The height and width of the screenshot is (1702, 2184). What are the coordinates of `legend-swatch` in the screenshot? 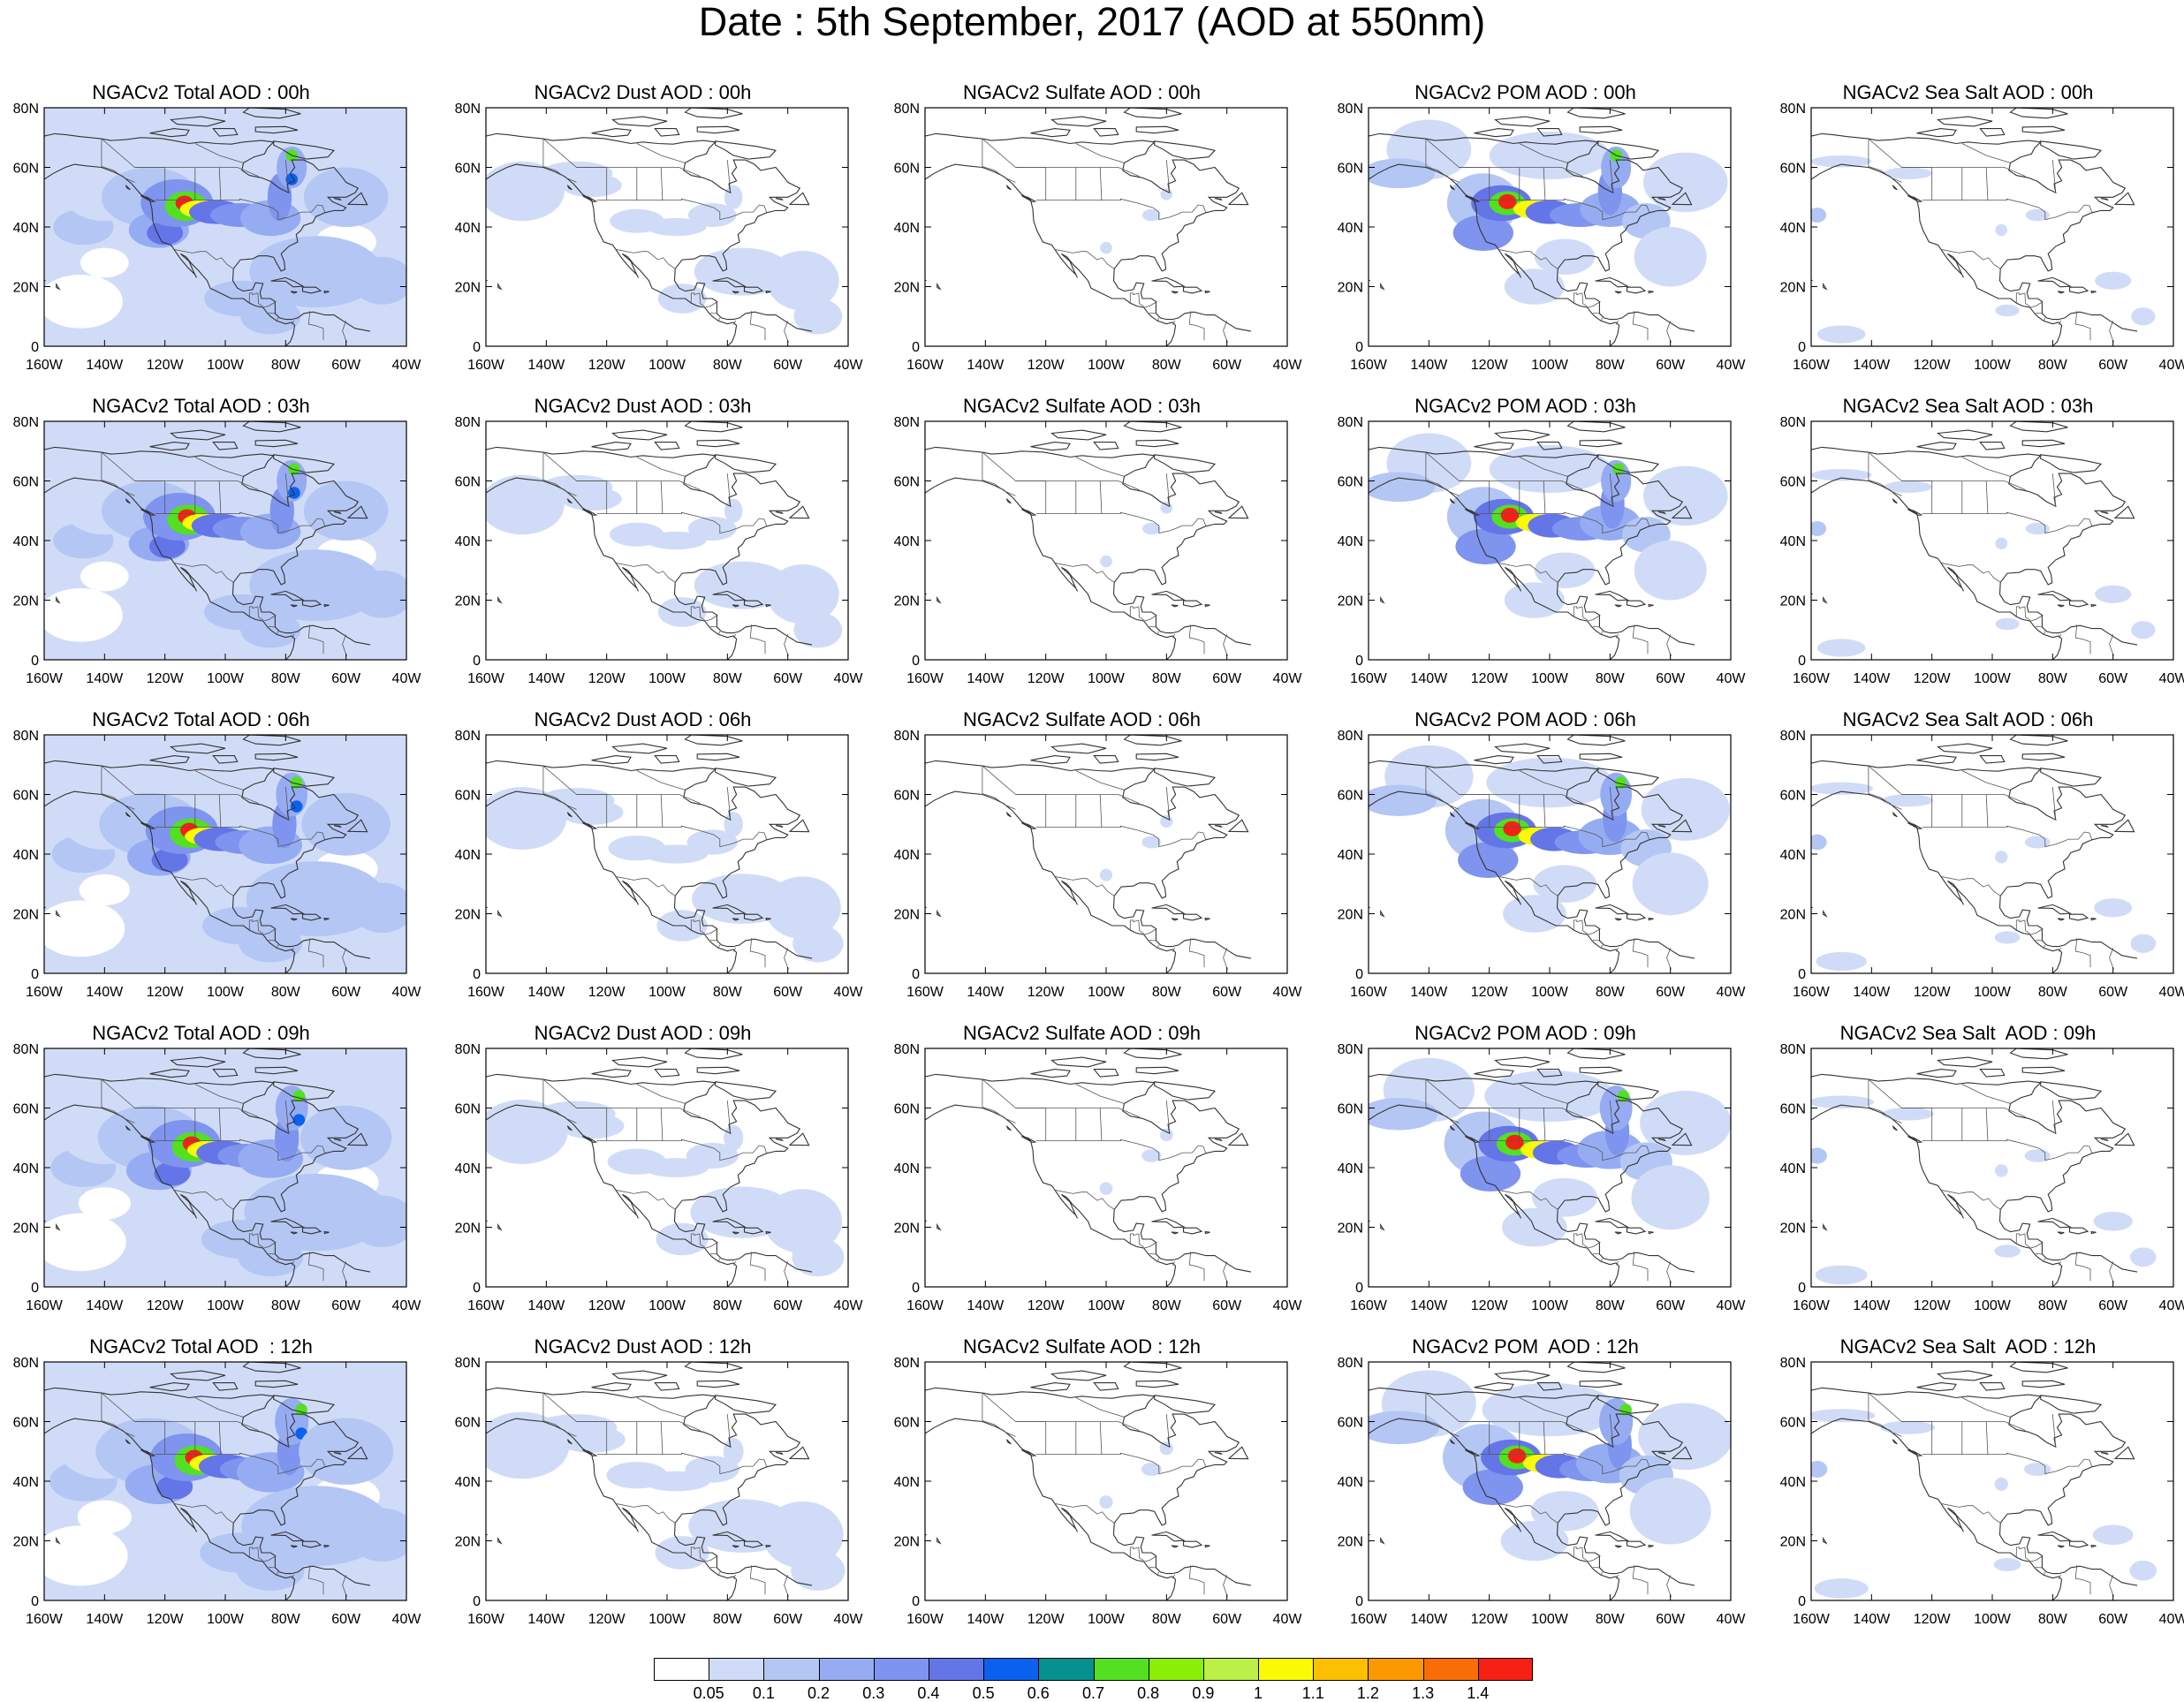 It's located at (1395, 1669).